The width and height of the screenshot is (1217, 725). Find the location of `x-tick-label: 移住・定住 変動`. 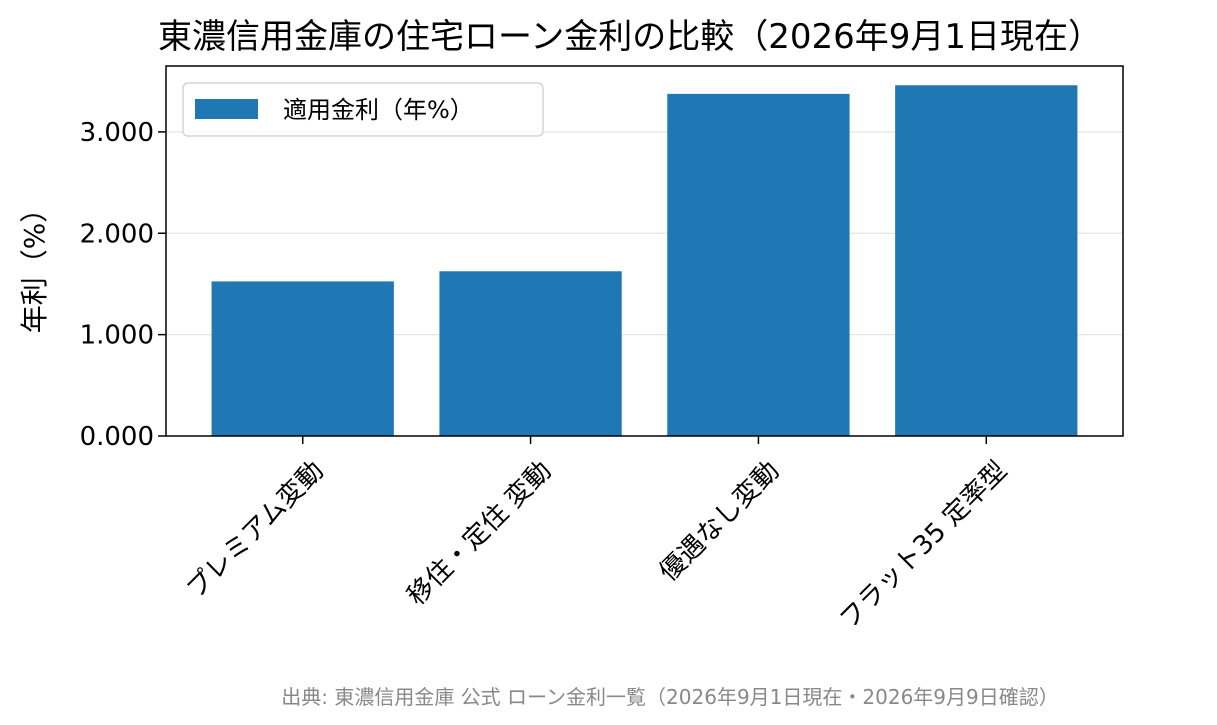

x-tick-label: 移住・定住 変動 is located at coordinates (480, 534).